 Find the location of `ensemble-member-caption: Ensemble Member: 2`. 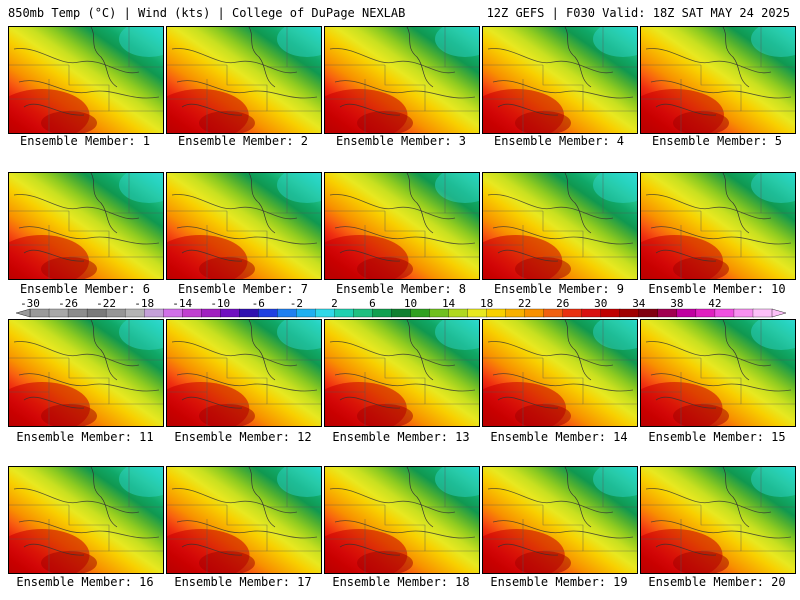

ensemble-member-caption: Ensemble Member: 2 is located at coordinates (243, 141).